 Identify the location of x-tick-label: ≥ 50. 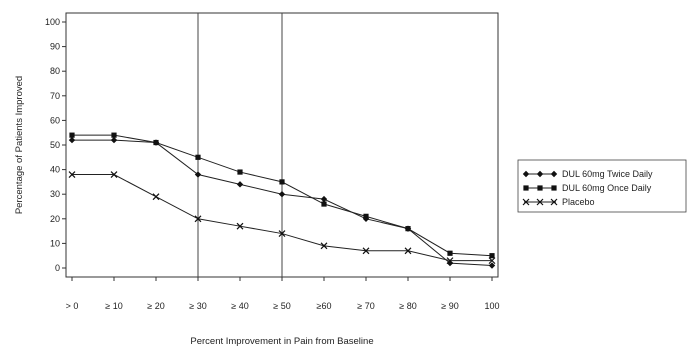
(281, 306).